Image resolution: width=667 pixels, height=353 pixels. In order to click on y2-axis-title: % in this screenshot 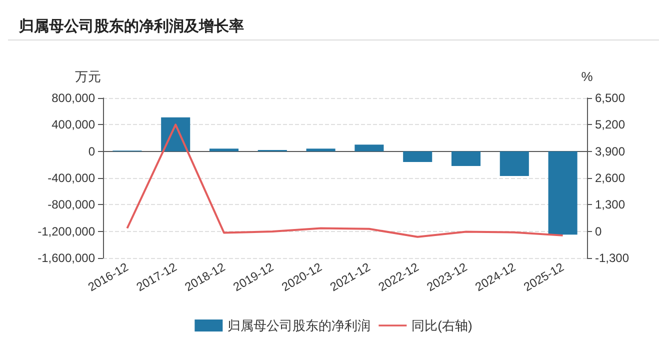, I will do `click(587, 76)`.